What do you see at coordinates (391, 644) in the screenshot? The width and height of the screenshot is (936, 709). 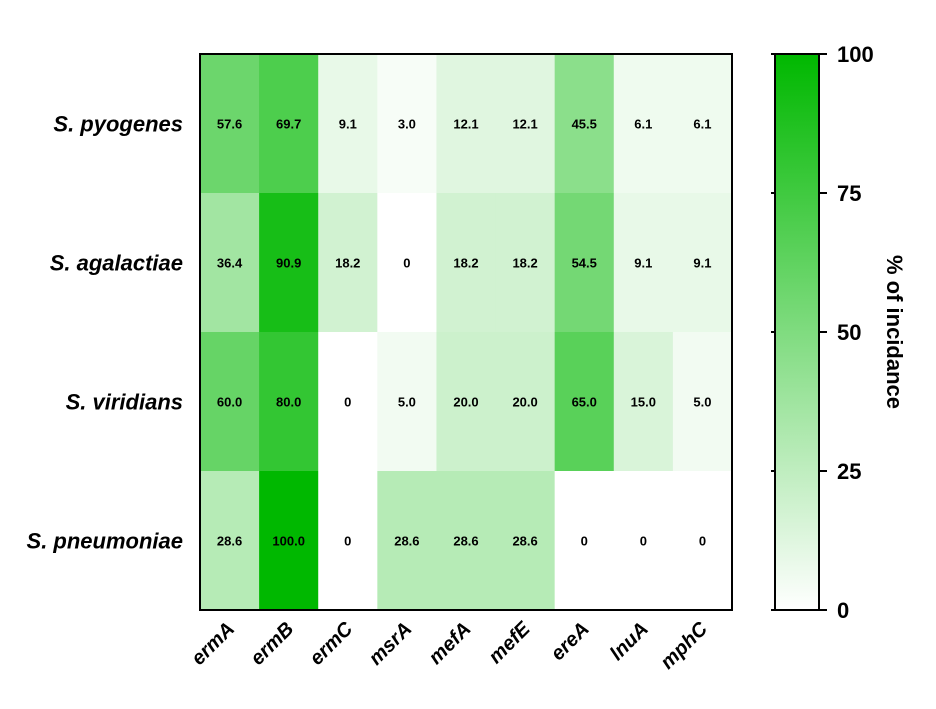 I see `column-label: msrA` at bounding box center [391, 644].